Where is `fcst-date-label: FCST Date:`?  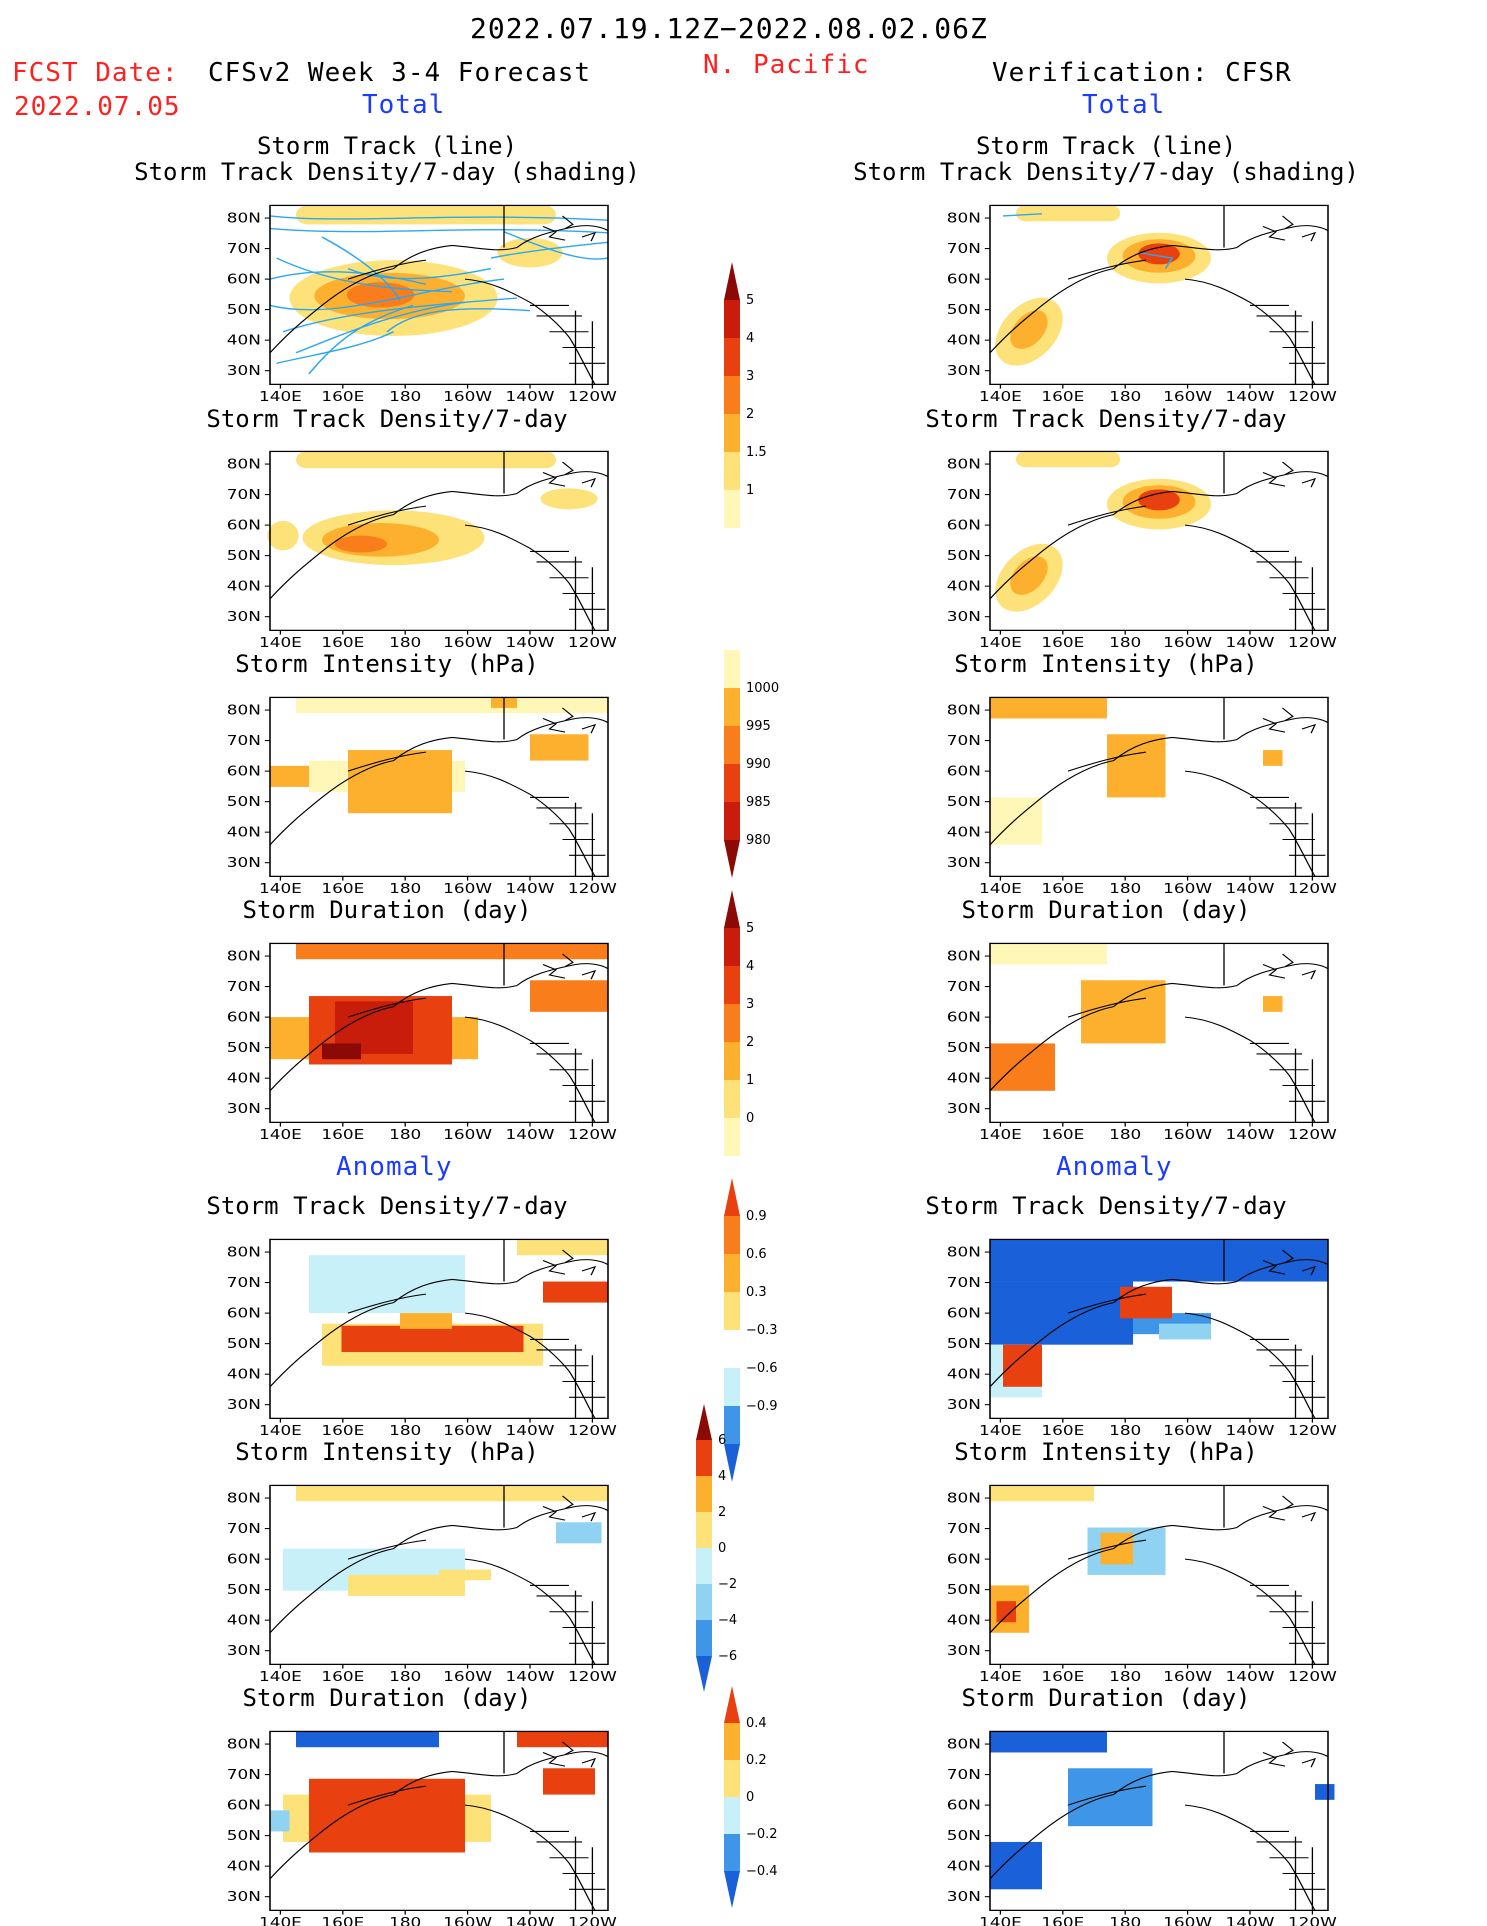 fcst-date-label: FCST Date: is located at coordinates (95, 73).